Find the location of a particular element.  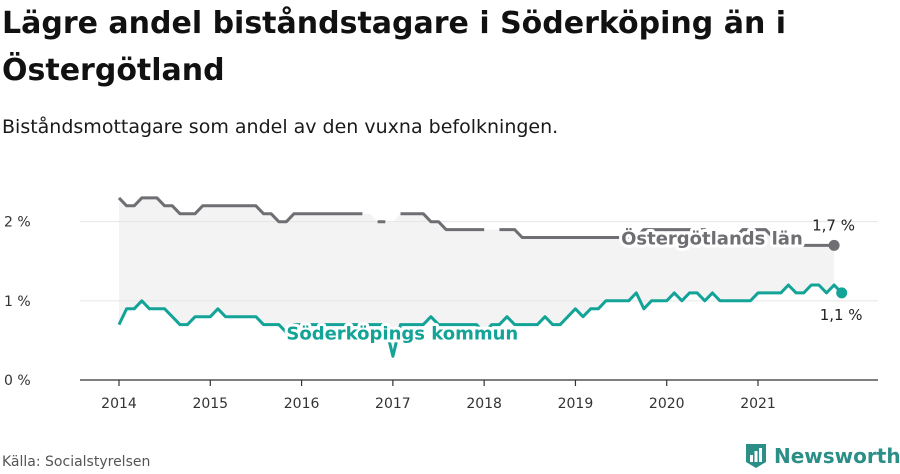

series-label-county: Östergötlands län is located at coordinates (712, 239).